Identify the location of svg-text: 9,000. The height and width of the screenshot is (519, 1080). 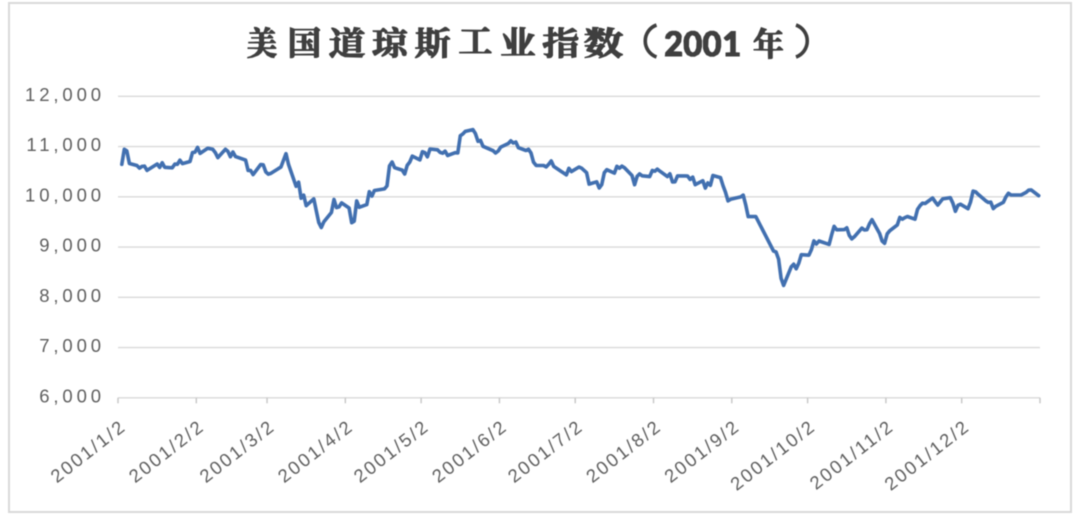
(72, 245).